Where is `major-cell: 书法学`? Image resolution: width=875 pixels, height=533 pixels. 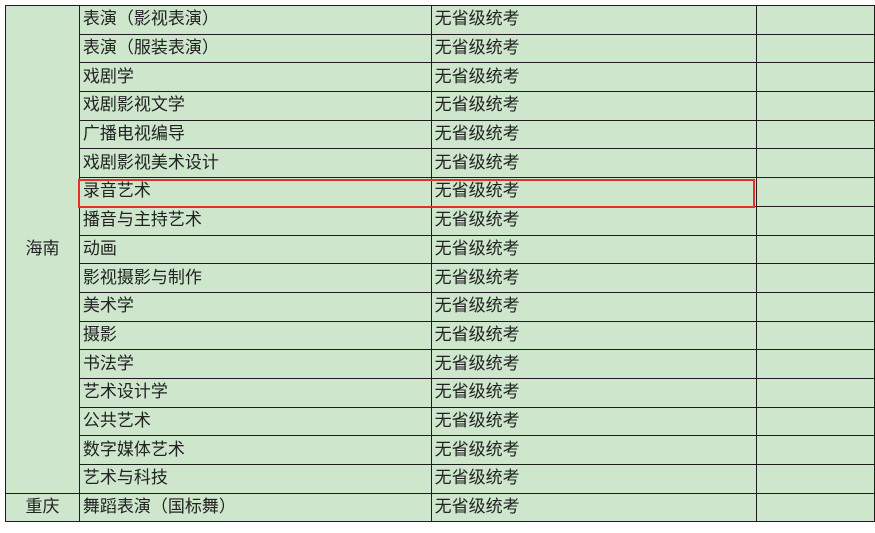
major-cell: 书法学 is located at coordinates (255, 364).